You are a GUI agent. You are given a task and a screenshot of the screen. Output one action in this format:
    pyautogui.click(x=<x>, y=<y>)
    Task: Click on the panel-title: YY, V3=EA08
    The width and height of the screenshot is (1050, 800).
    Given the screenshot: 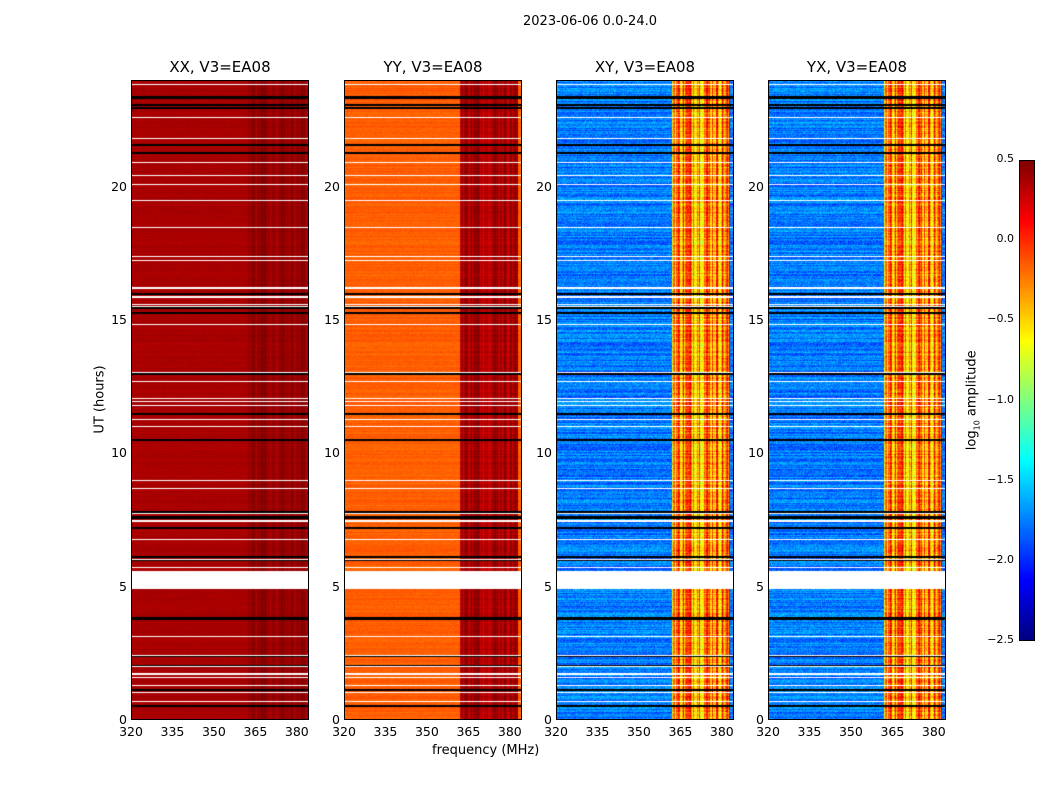 What is the action you would take?
    pyautogui.click(x=433, y=67)
    